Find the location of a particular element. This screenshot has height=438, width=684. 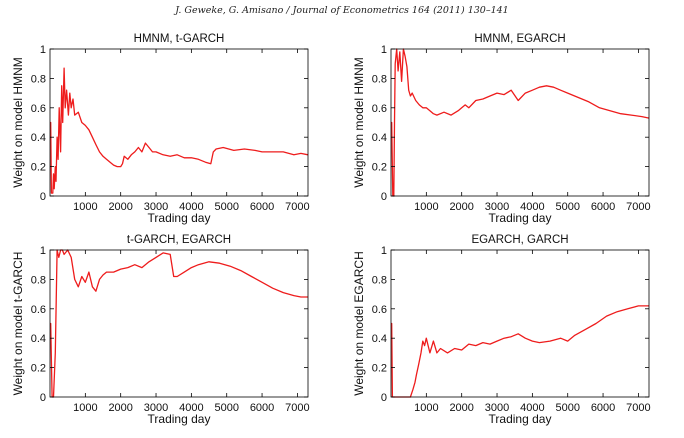

y-axis-label: Weight on model EGARCH is located at coordinates (359, 323).